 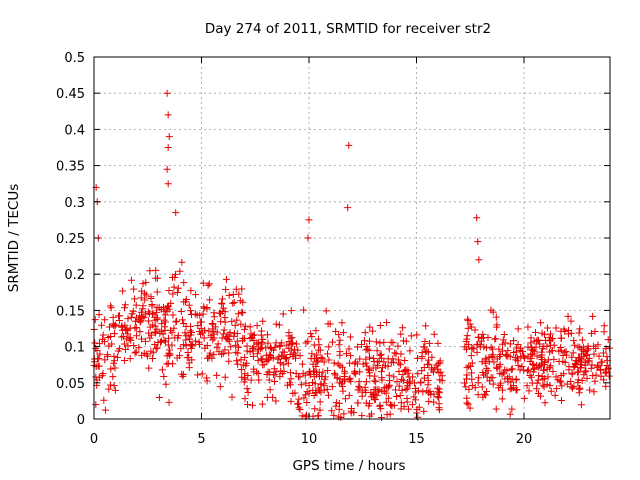 What do you see at coordinates (348, 466) in the screenshot?
I see `x-axis-label: GPS time / hours` at bounding box center [348, 466].